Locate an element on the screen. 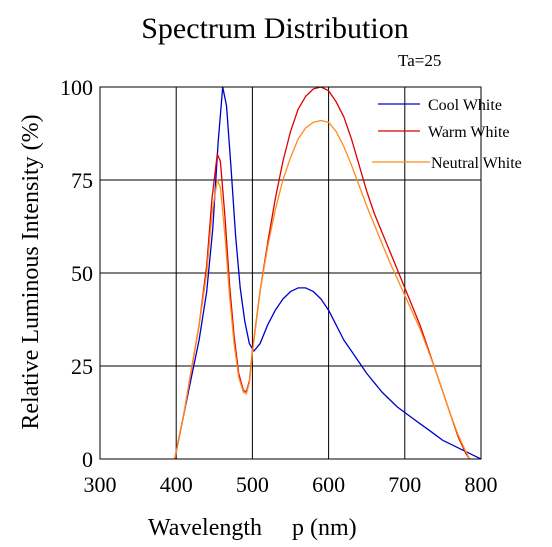 The image size is (552, 547). legend-label: Neutral White is located at coordinates (476, 163).